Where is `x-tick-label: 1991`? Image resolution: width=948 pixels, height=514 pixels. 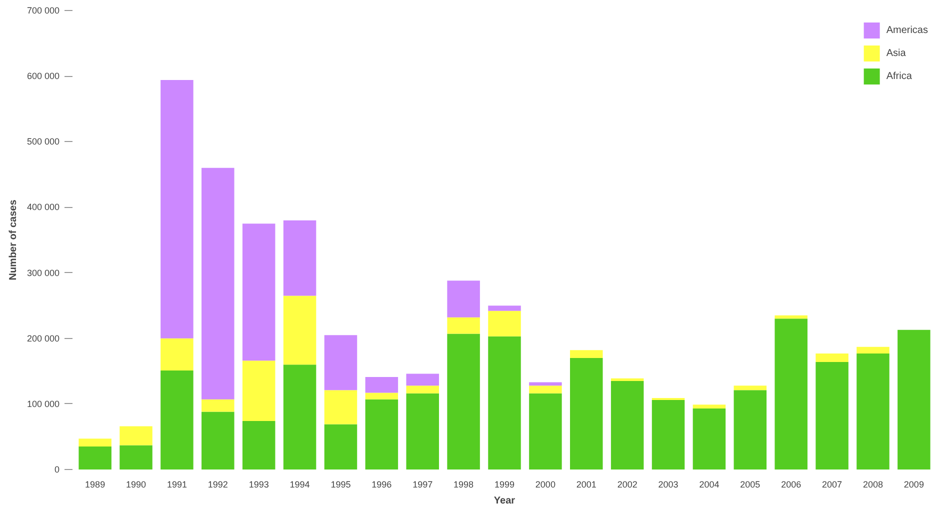 x-tick-label: 1991 is located at coordinates (176, 485).